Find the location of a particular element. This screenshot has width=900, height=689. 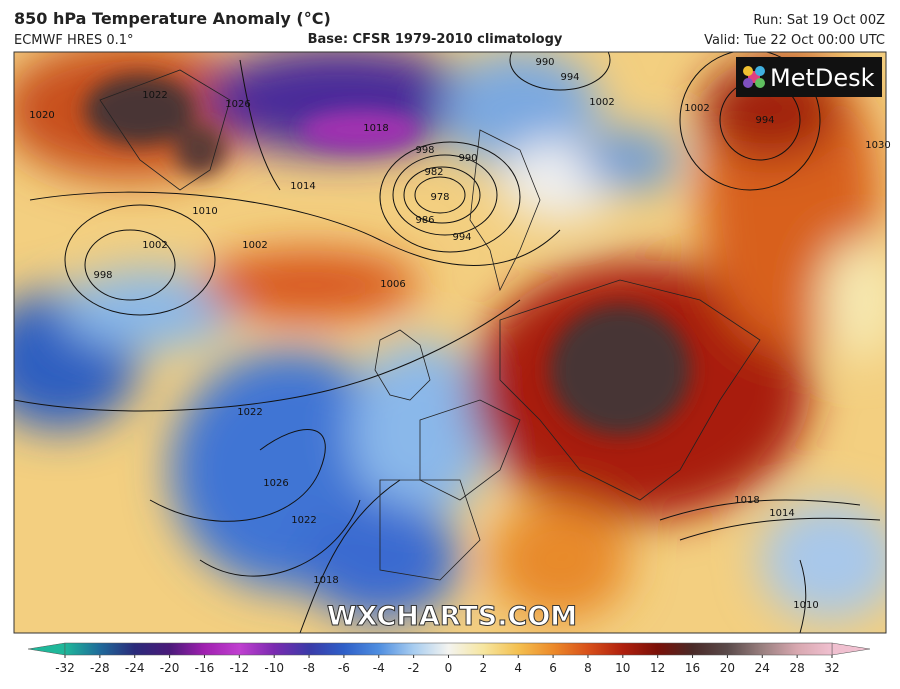

colorbar-label: -10 is located at coordinates (274, 668).